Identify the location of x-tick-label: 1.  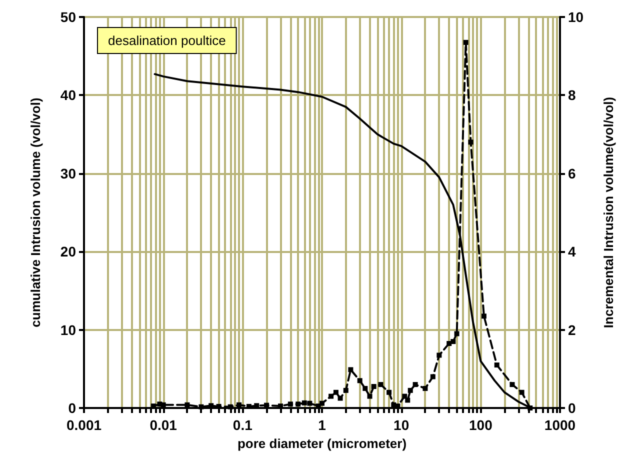
(322, 425).